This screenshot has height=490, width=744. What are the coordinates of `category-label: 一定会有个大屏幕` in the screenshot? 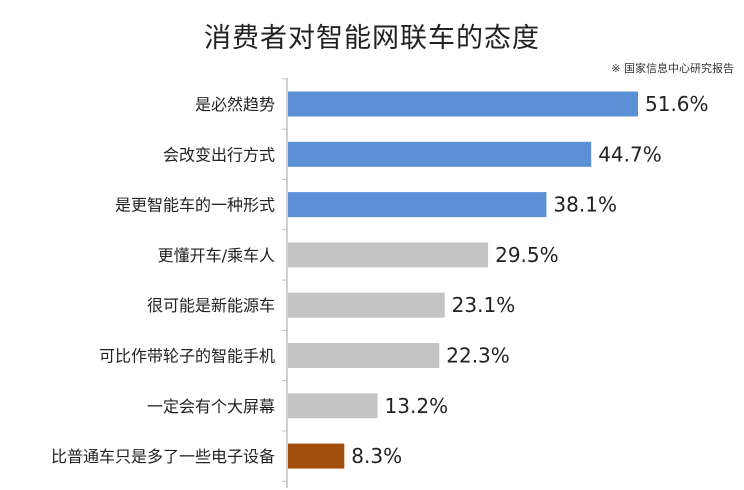 It's located at (211, 406).